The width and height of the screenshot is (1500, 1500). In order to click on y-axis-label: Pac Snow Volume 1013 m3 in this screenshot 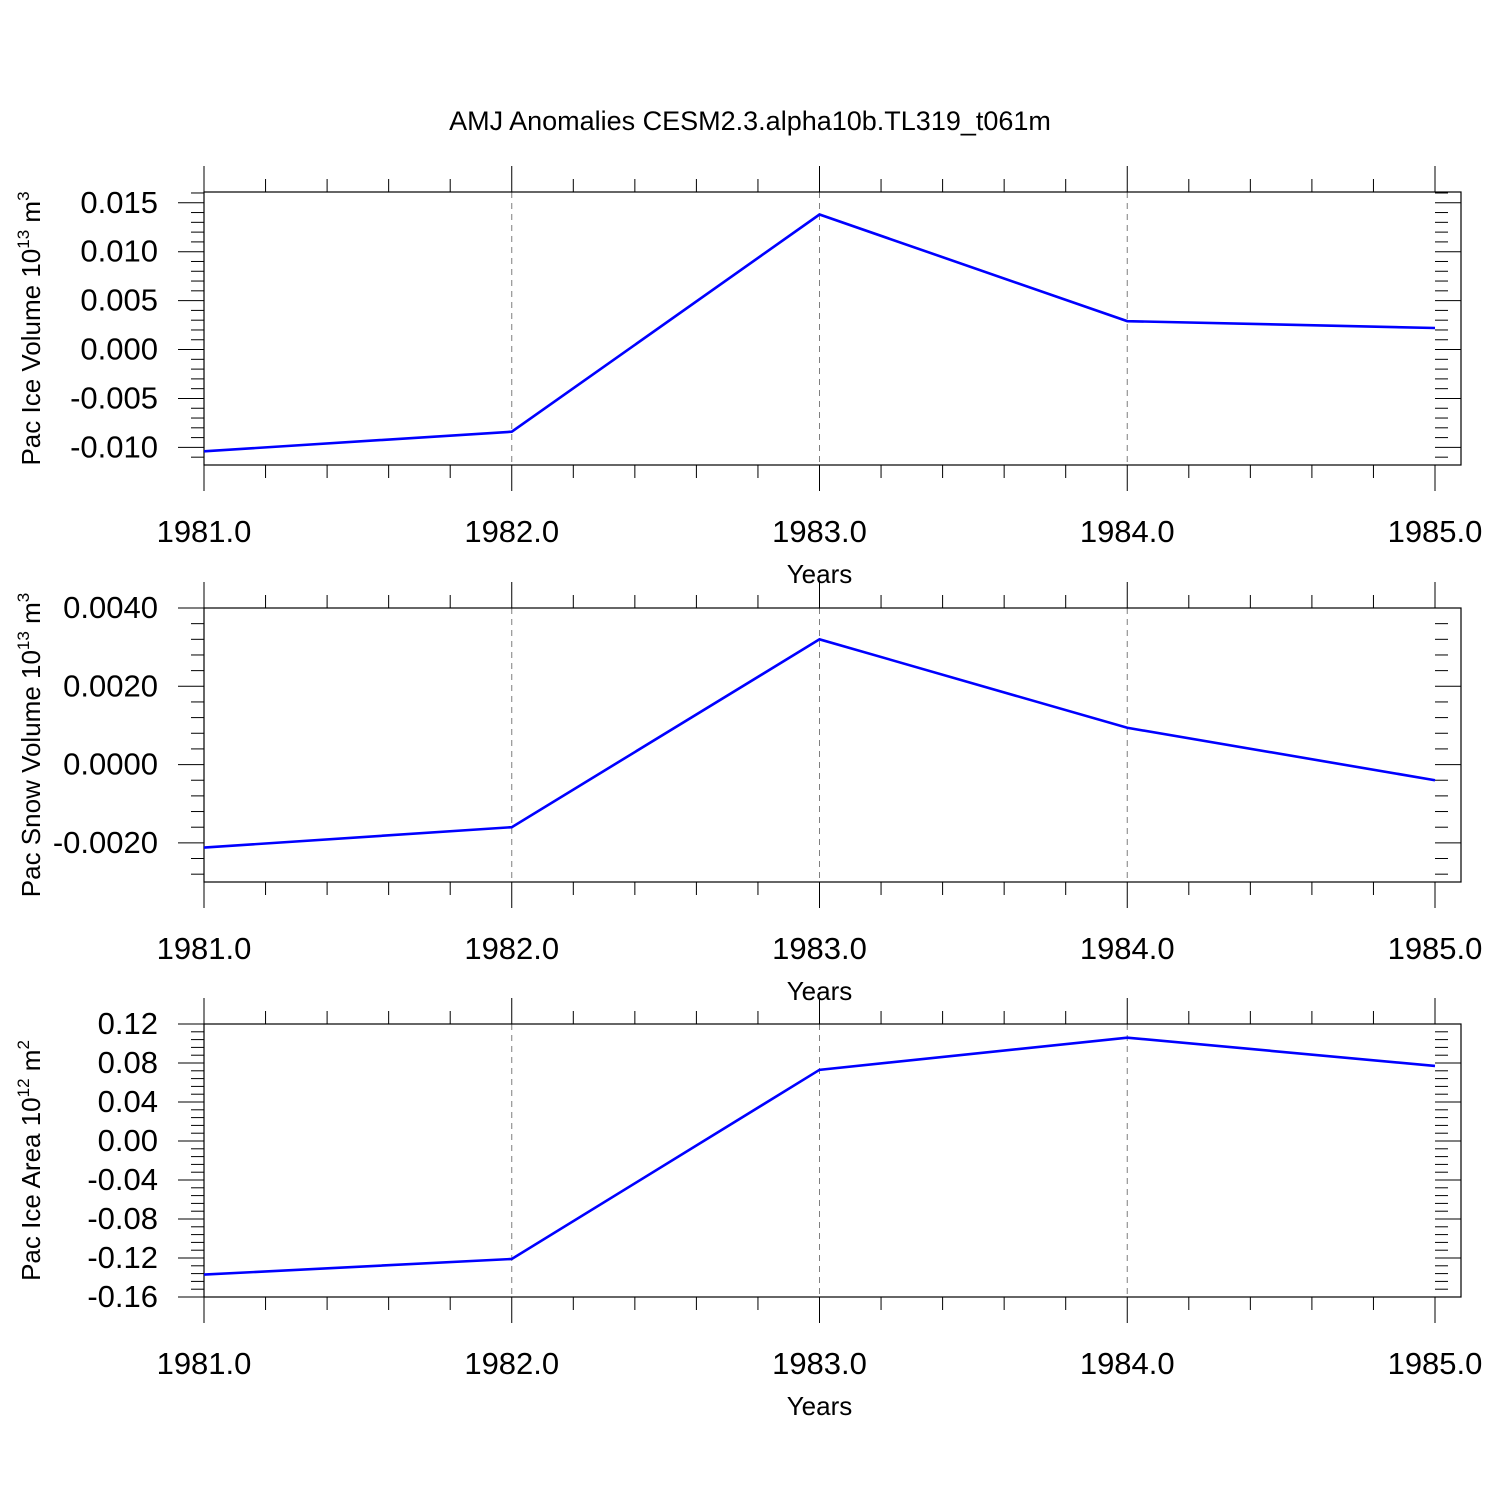, I will do `click(30, 745)`.